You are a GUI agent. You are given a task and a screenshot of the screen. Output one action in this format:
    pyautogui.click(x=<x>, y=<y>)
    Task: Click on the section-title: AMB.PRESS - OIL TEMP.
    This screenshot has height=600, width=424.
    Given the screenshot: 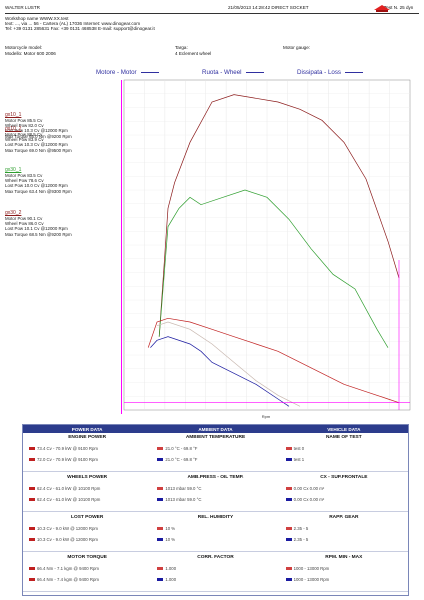 What is the action you would take?
    pyautogui.click(x=215, y=477)
    